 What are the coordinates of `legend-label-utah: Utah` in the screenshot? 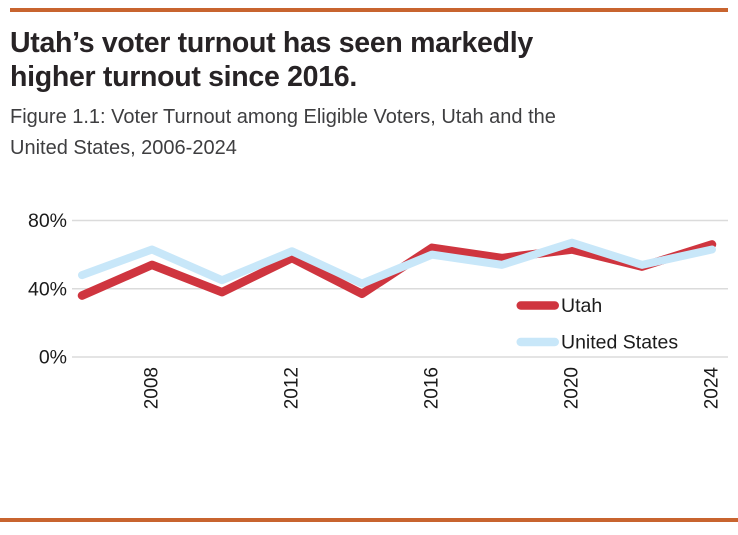 It's located at (581, 306).